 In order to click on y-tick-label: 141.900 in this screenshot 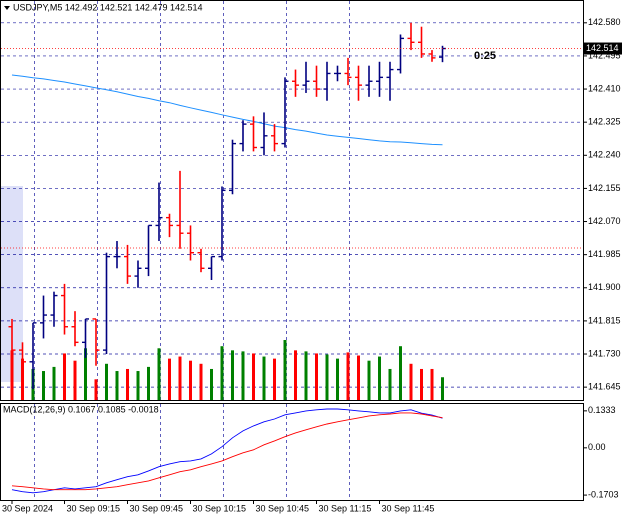, I will do `click(604, 287)`.